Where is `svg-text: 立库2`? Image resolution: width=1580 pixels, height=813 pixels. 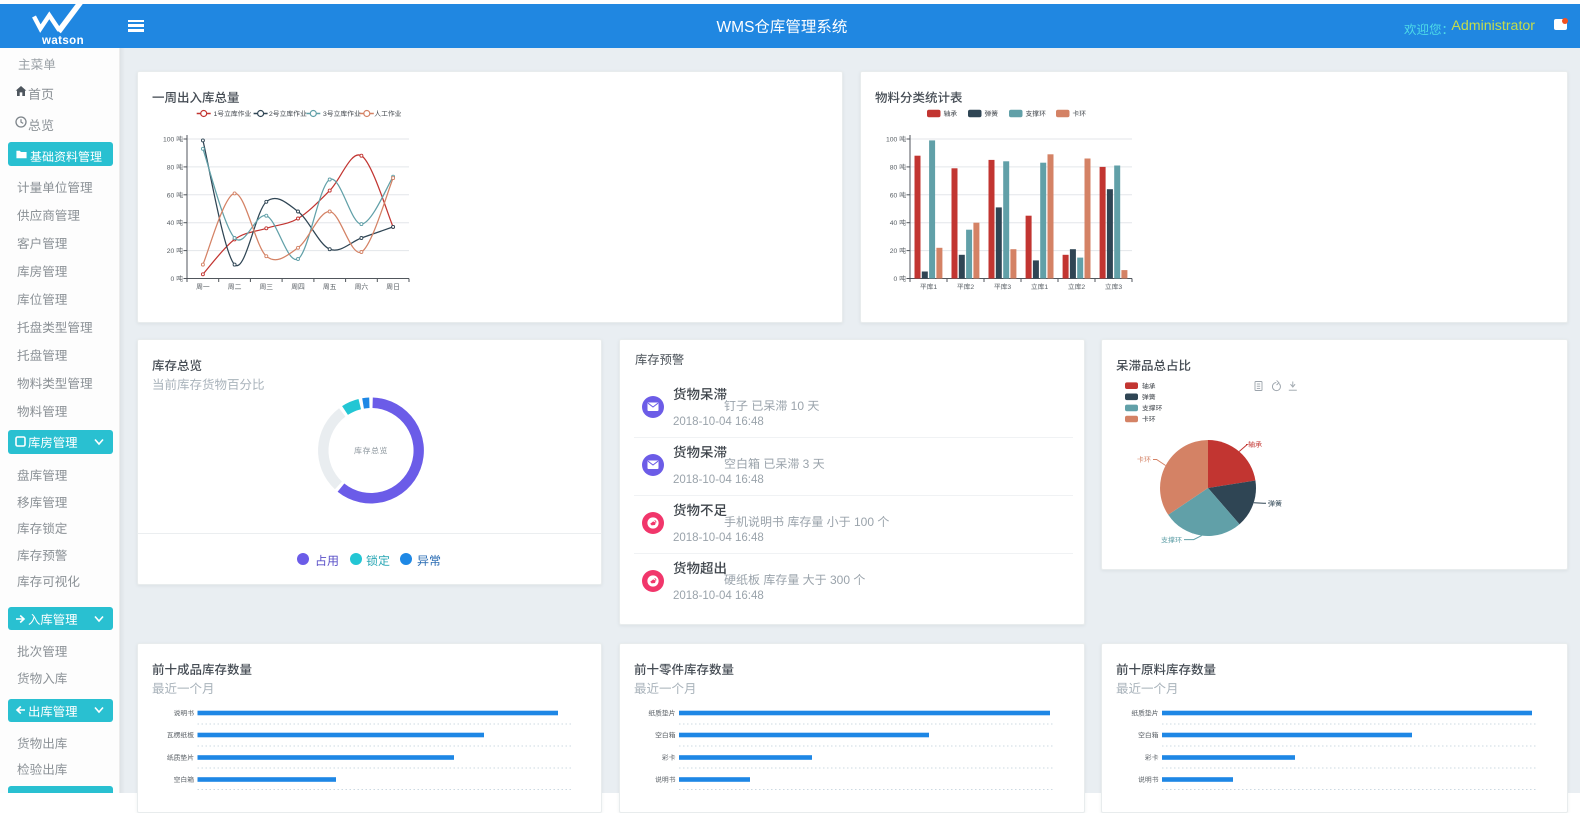 svg-text: 立库2 is located at coordinates (1077, 287).